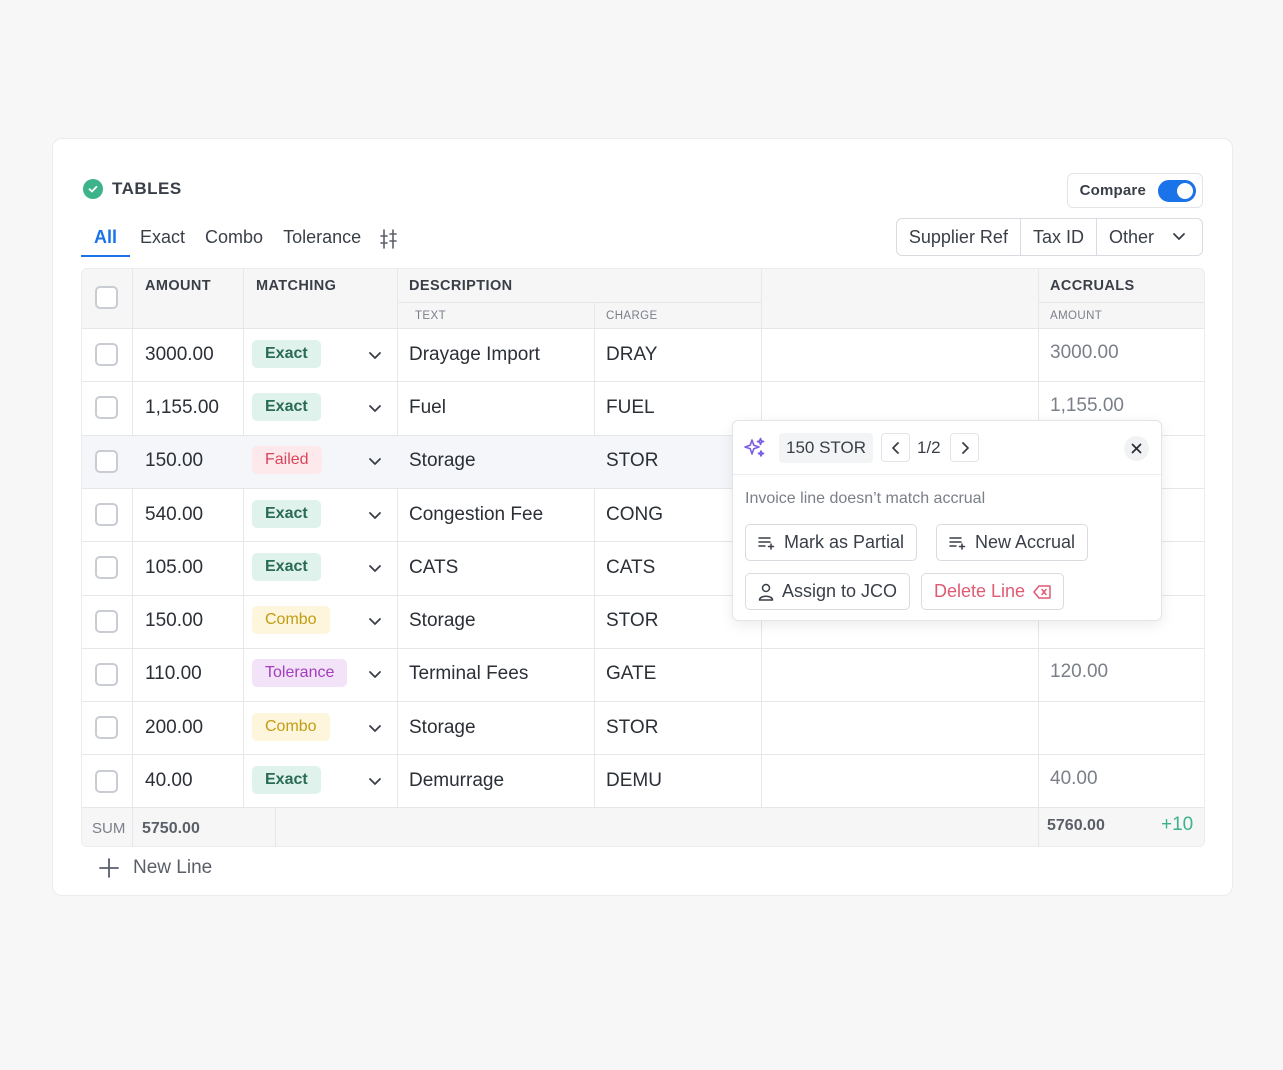 Image resolution: width=1283 pixels, height=1070 pixels. I want to click on accrual-amount: 3000.00, so click(1084, 352).